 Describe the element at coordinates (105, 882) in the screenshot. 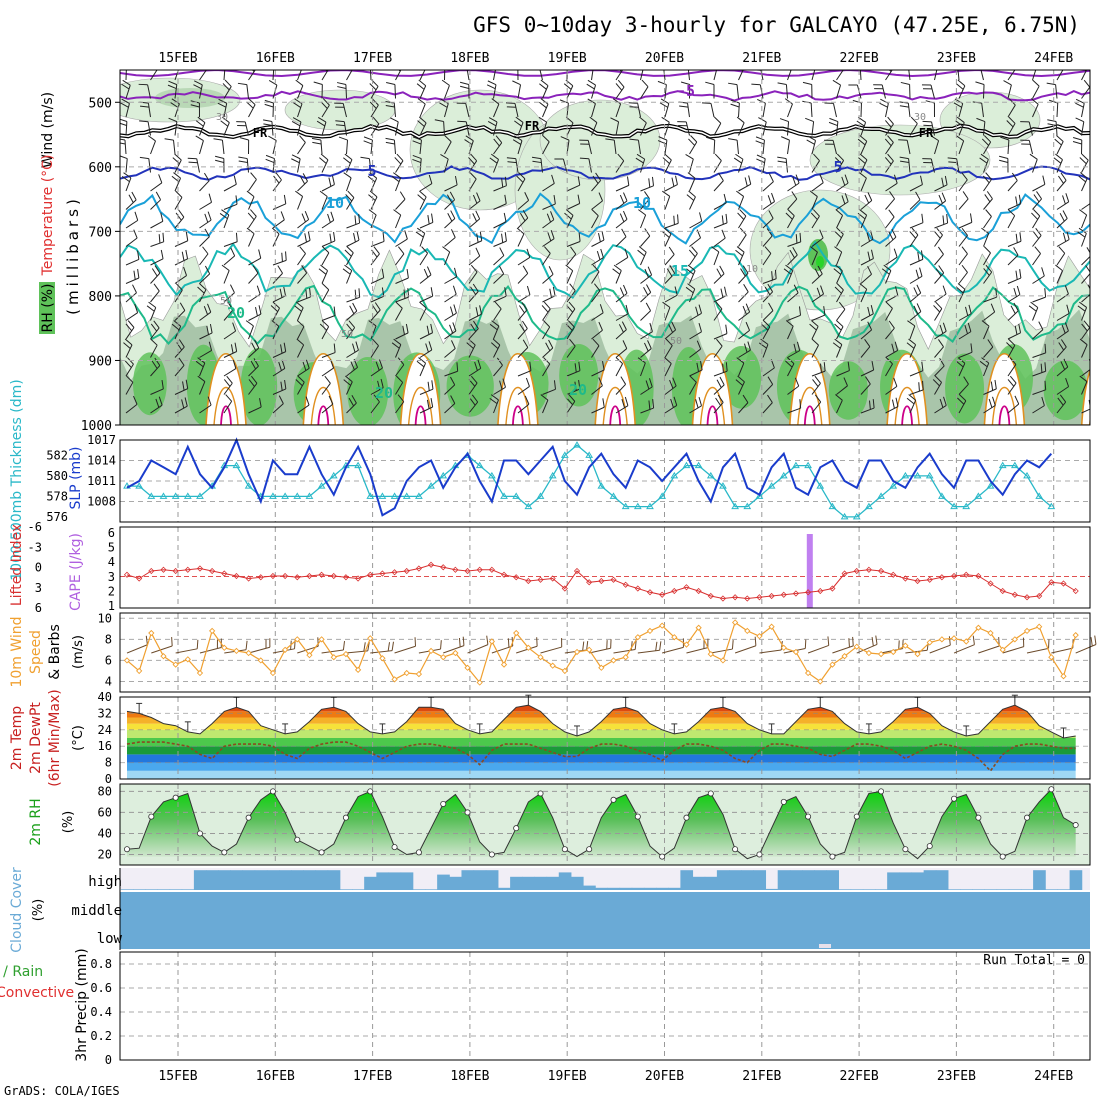

I see `cloud-level-label: high` at that location.